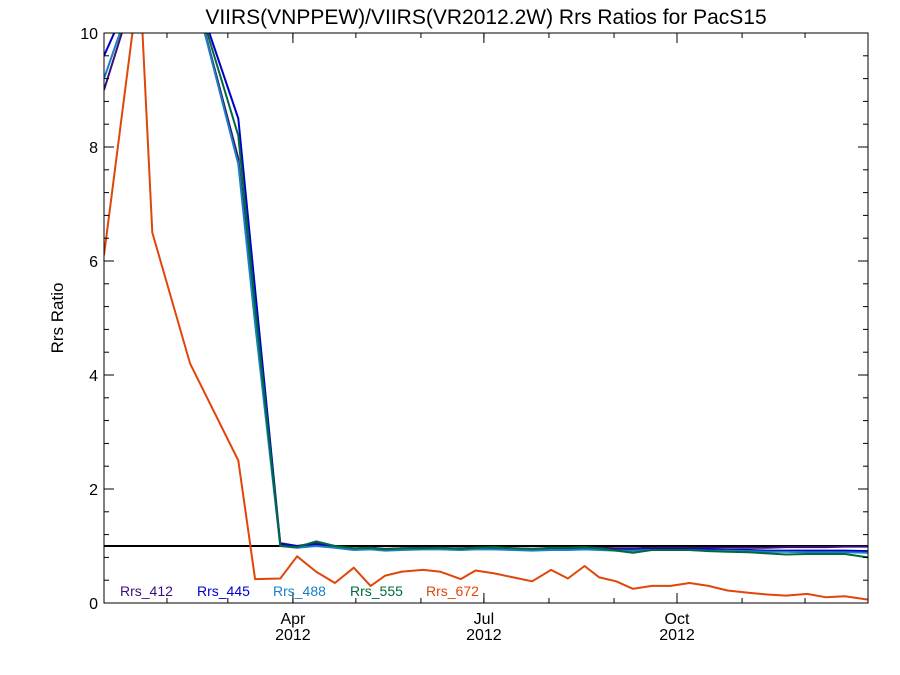  I want to click on y-tick-label: 6, so click(93, 262).